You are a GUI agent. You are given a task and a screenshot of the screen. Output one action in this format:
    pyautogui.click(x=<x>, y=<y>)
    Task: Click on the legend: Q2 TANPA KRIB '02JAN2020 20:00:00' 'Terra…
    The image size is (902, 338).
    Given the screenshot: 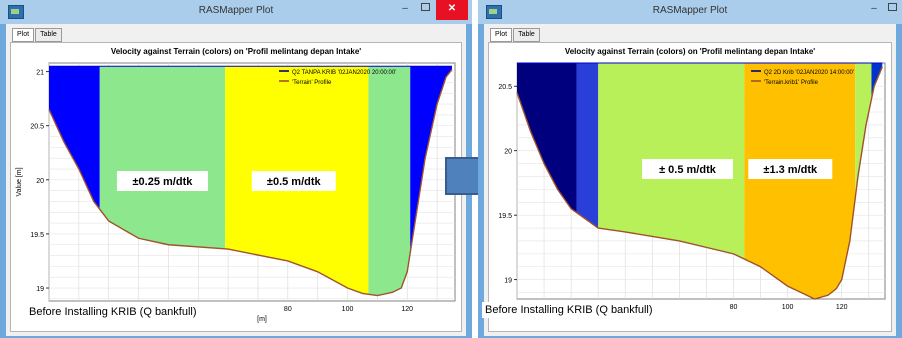 What is the action you would take?
    pyautogui.click(x=337, y=78)
    